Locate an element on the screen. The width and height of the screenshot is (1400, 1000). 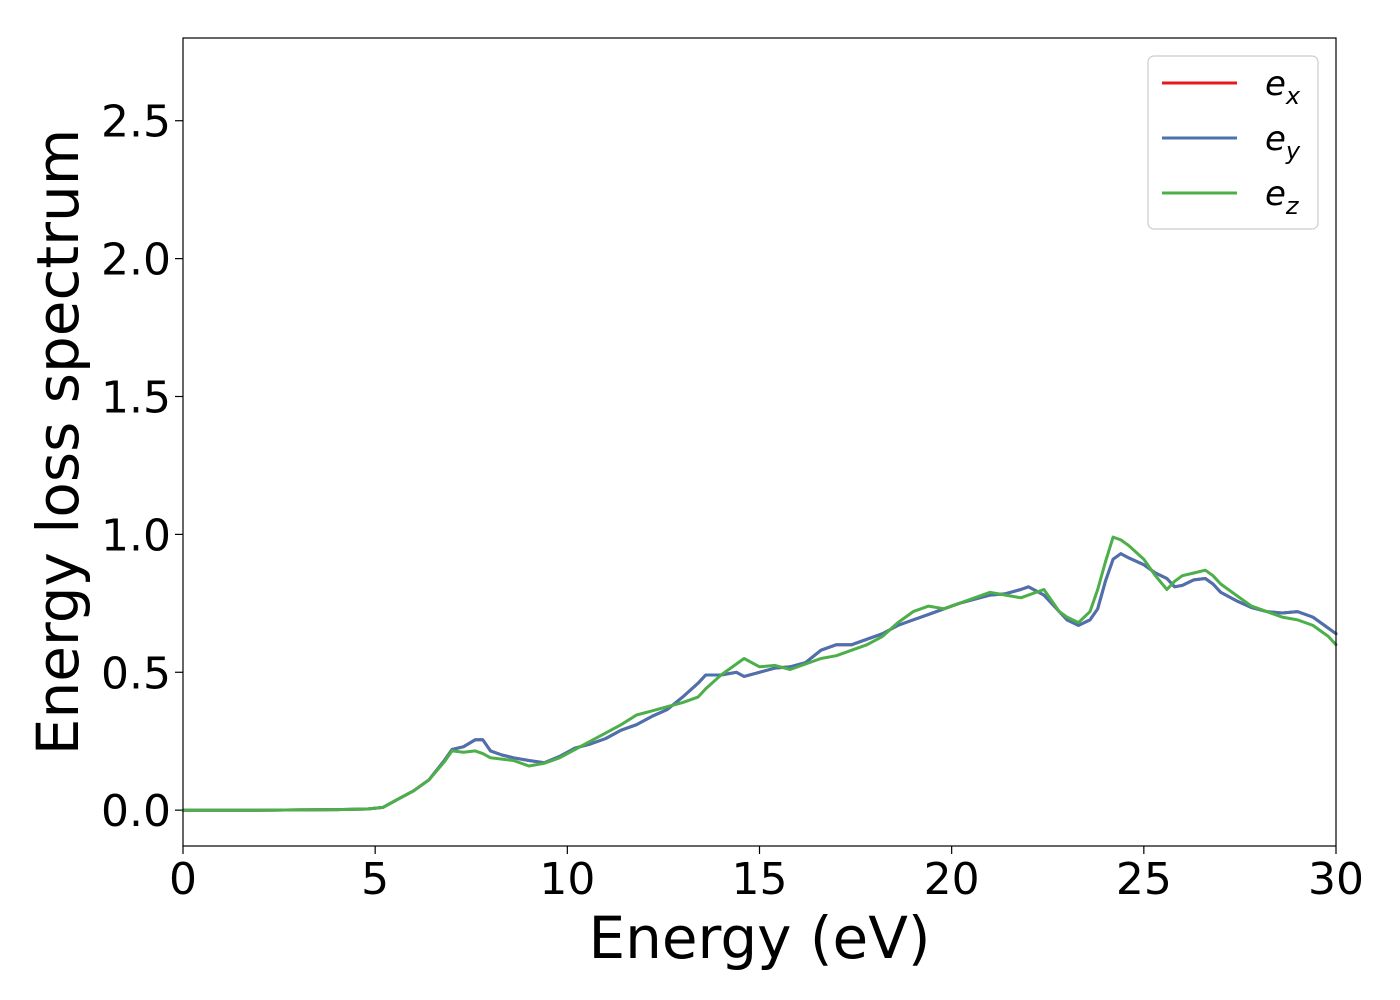
y-tick-label: 0.0 is located at coordinates (136, 811).